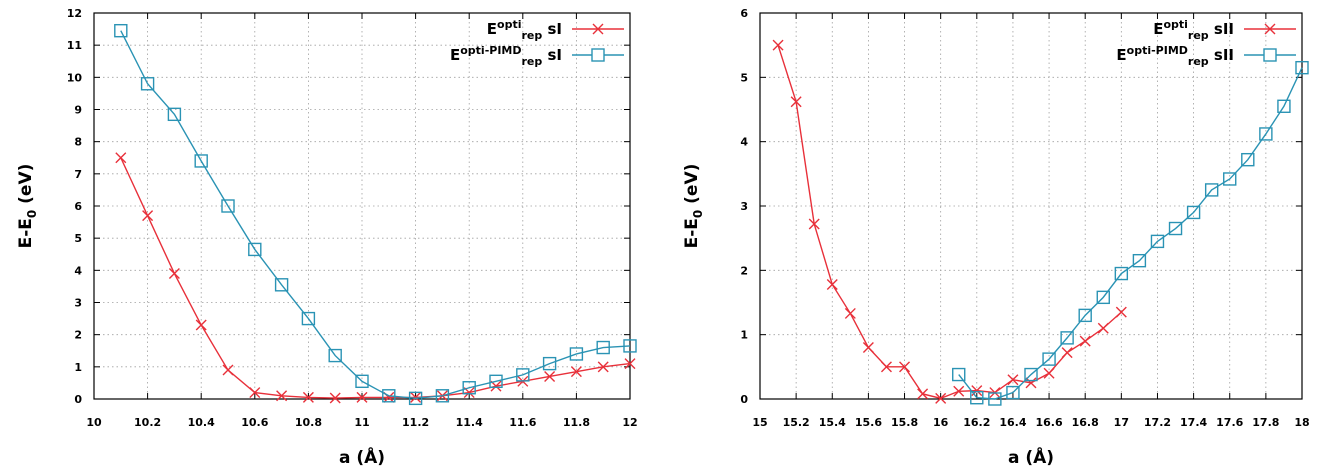 This screenshot has width=1331, height=471. I want to click on y-tick-label: 3, so click(78, 303).